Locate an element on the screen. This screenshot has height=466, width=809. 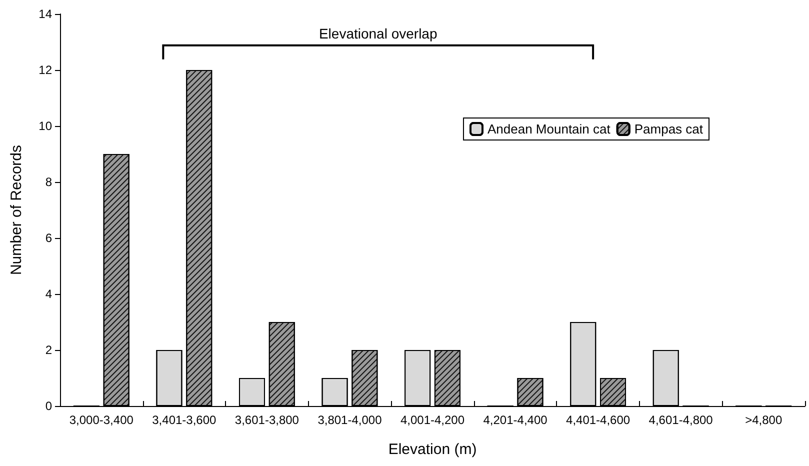
y-tick-label: 0 is located at coordinates (48, 406).